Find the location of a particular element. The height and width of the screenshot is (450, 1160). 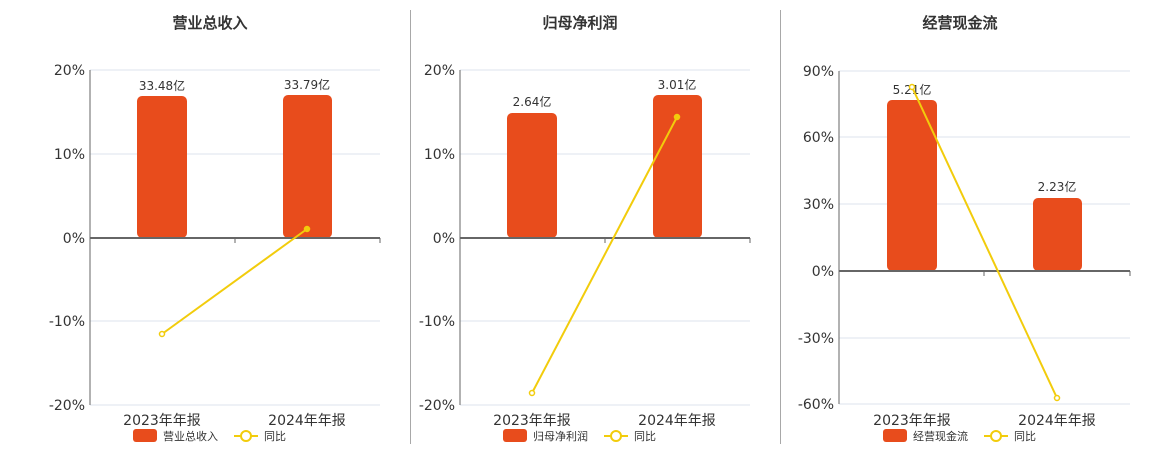

bar-label: 33.48亿 is located at coordinates (162, 85).